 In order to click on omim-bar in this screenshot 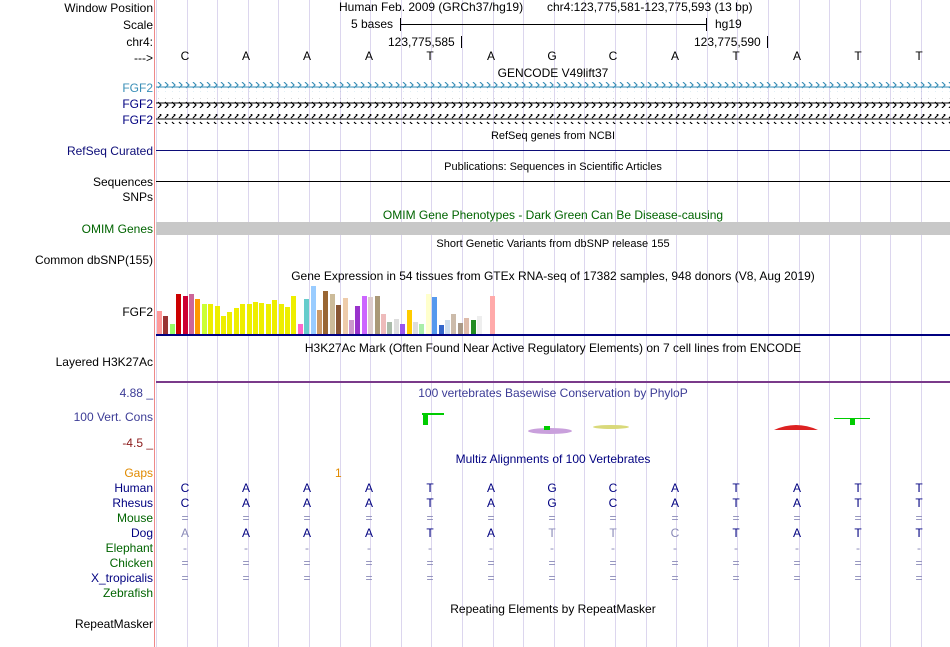, I will do `click(553, 228)`.